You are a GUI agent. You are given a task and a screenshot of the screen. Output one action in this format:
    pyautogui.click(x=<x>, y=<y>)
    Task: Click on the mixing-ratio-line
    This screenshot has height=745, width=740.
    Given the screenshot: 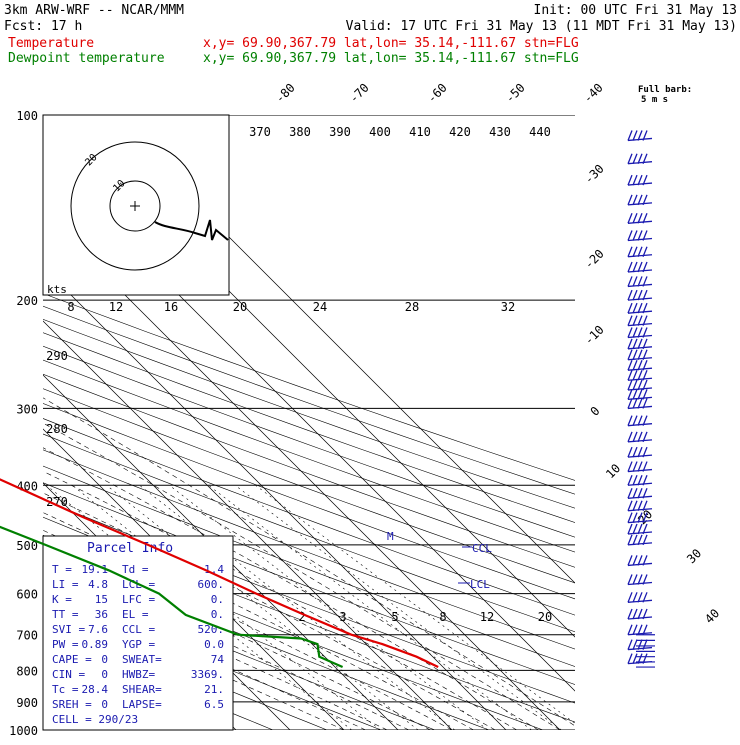 What is the action you would take?
    pyautogui.click(x=297, y=607)
    